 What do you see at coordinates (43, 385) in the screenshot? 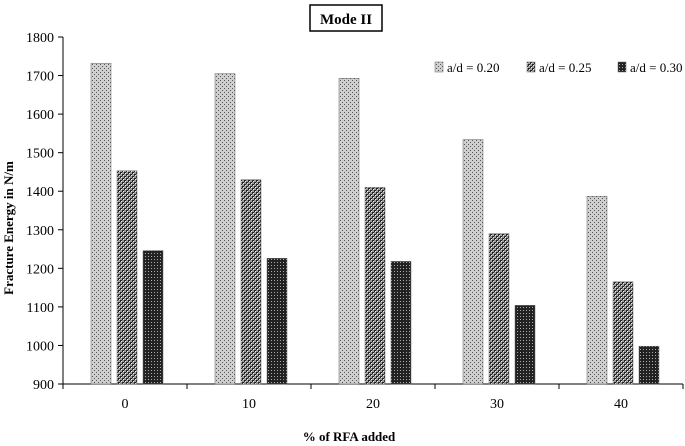
I see `y-tick-label: 900` at bounding box center [43, 385].